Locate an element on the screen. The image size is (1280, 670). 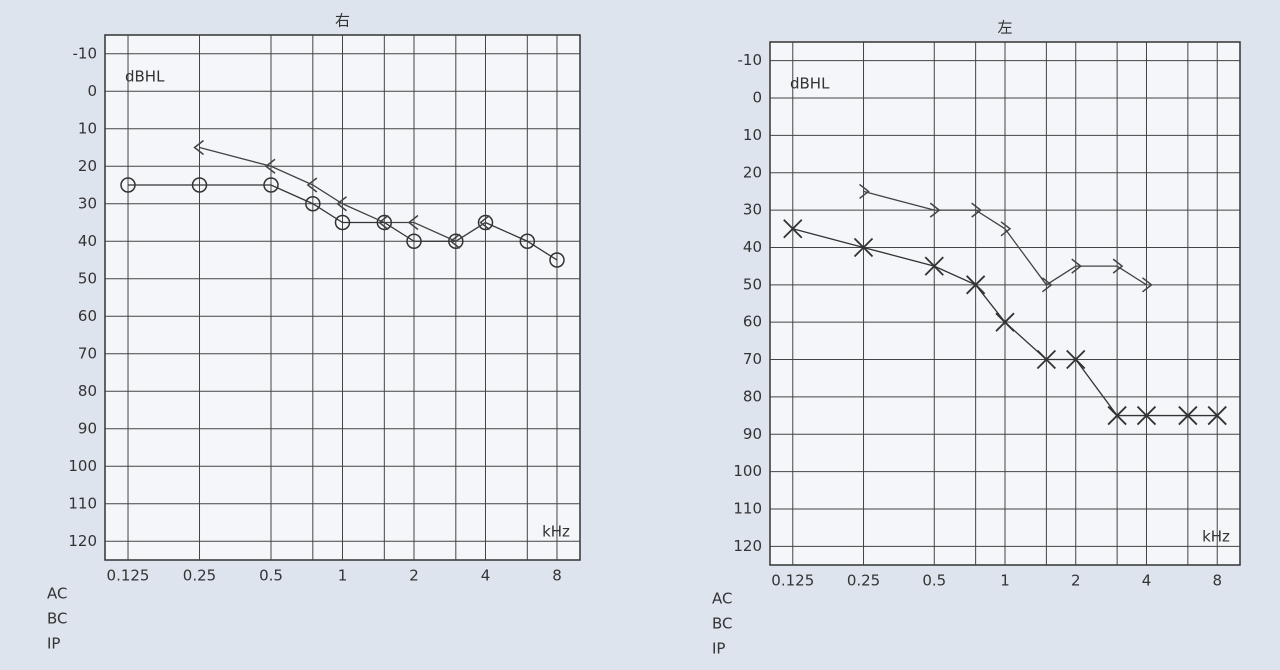
chart-title: 左 is located at coordinates (1004, 28).